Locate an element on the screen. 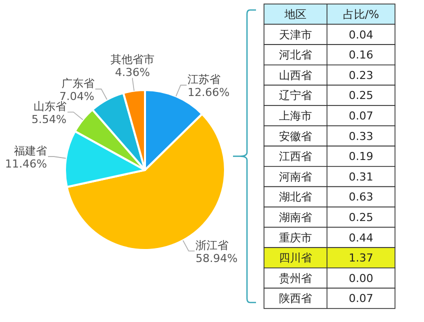  slice-label: 江苏省 is located at coordinates (204, 79).